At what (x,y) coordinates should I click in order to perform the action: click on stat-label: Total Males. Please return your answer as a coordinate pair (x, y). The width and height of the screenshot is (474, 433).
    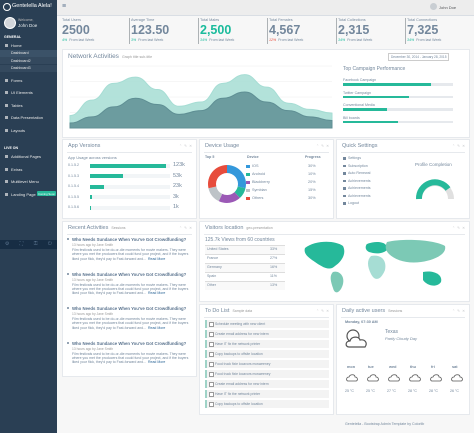
    Looking at the image, I should click on (210, 20).